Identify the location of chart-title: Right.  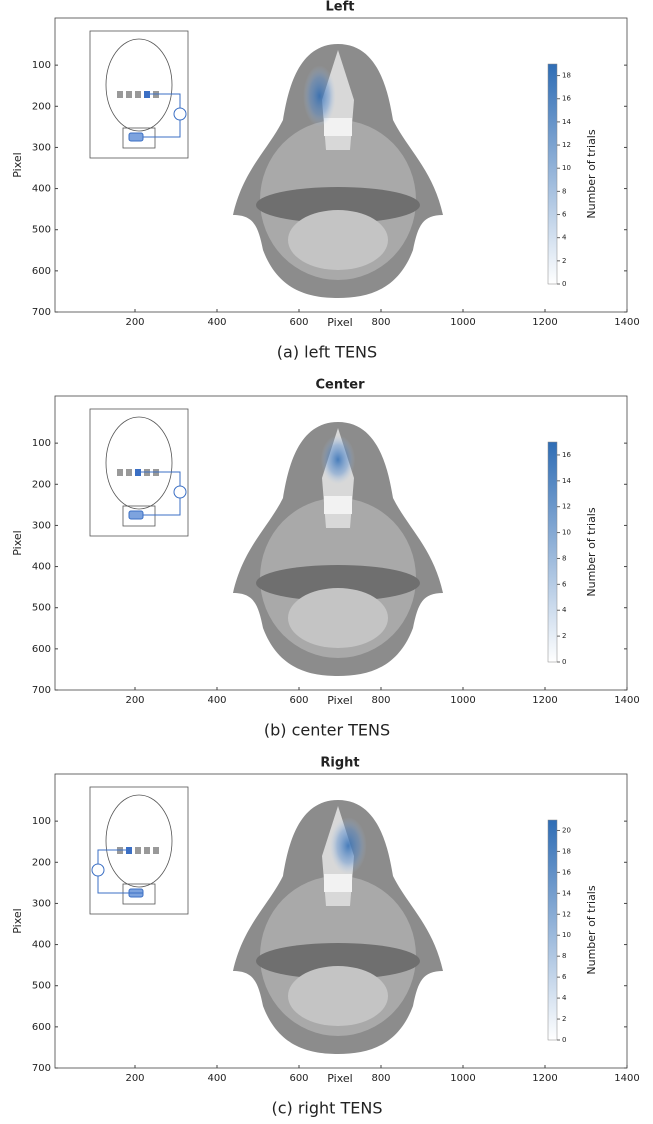
(339, 763).